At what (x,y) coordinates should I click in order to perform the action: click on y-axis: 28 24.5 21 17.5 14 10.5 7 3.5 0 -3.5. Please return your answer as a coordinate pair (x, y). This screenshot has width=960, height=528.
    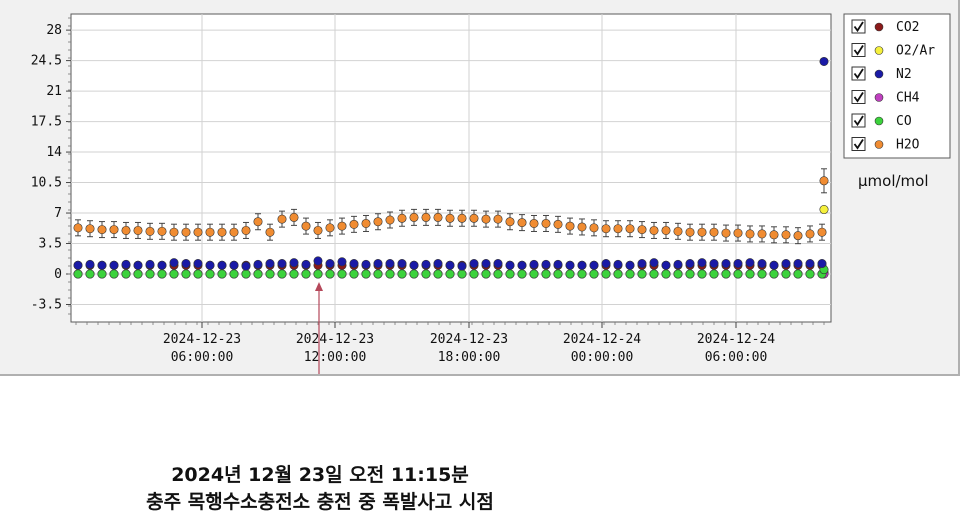
    Looking at the image, I should click on (51, 166).